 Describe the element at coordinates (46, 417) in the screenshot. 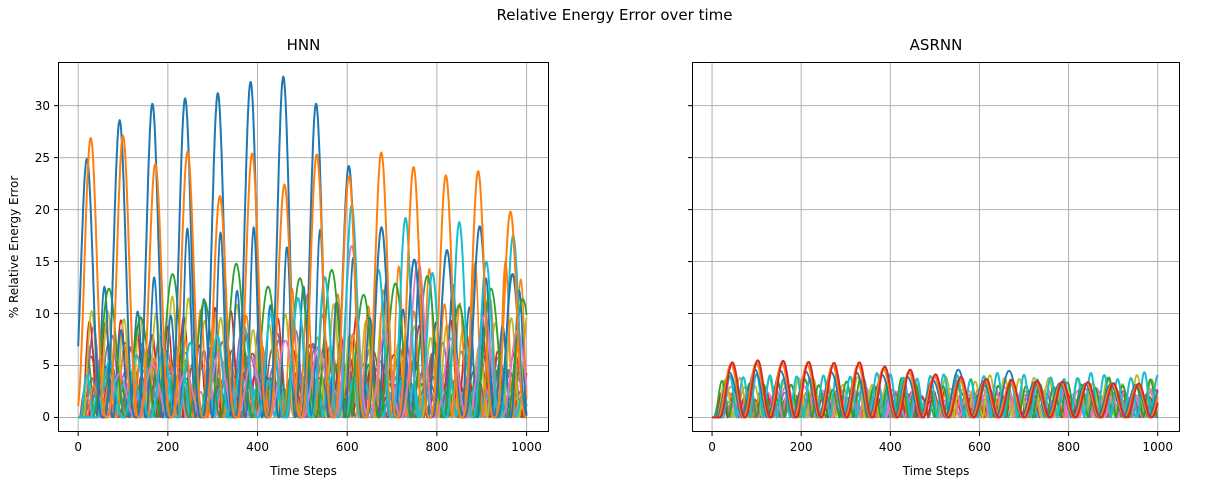

I see `y-tick-label: 0` at that location.